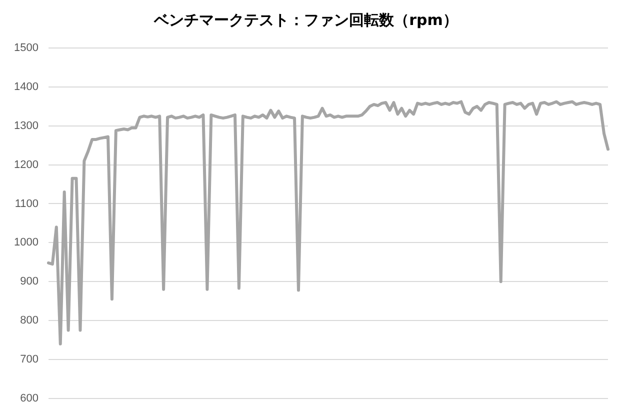  I want to click on y-tick-label: 1500, so click(26, 48).